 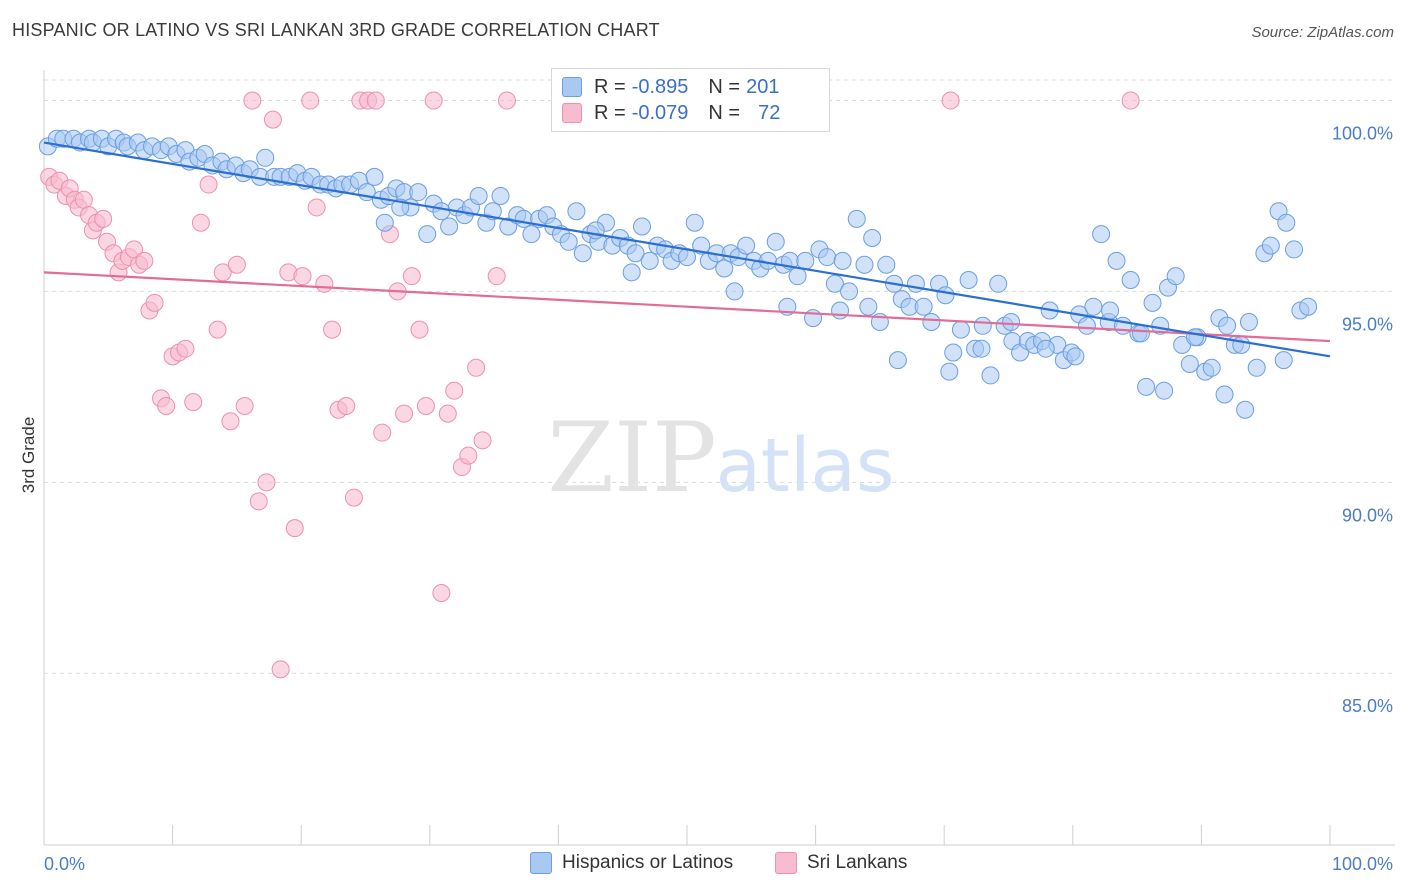 I want to click on legend-item-hispanics: Hispanics or Latinos, so click(x=631, y=863).